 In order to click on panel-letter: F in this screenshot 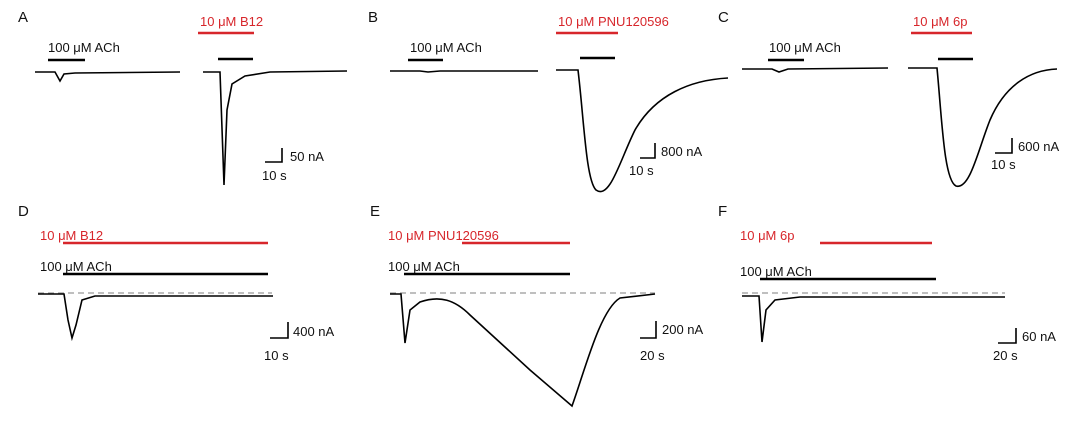, I will do `click(722, 211)`.